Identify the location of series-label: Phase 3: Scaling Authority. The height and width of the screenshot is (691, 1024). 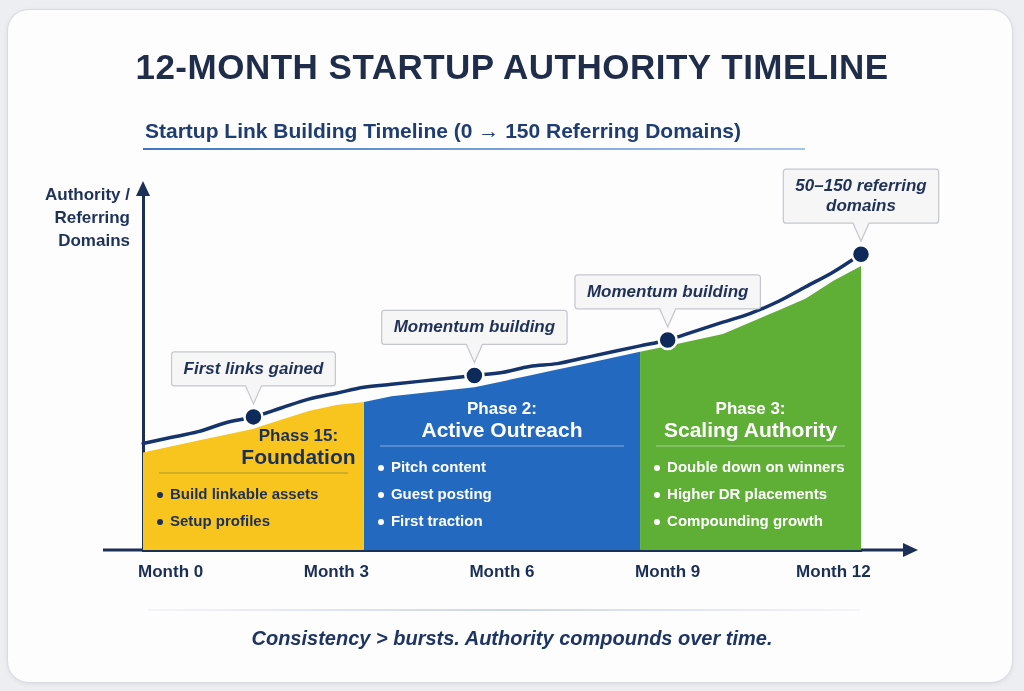
(751, 419).